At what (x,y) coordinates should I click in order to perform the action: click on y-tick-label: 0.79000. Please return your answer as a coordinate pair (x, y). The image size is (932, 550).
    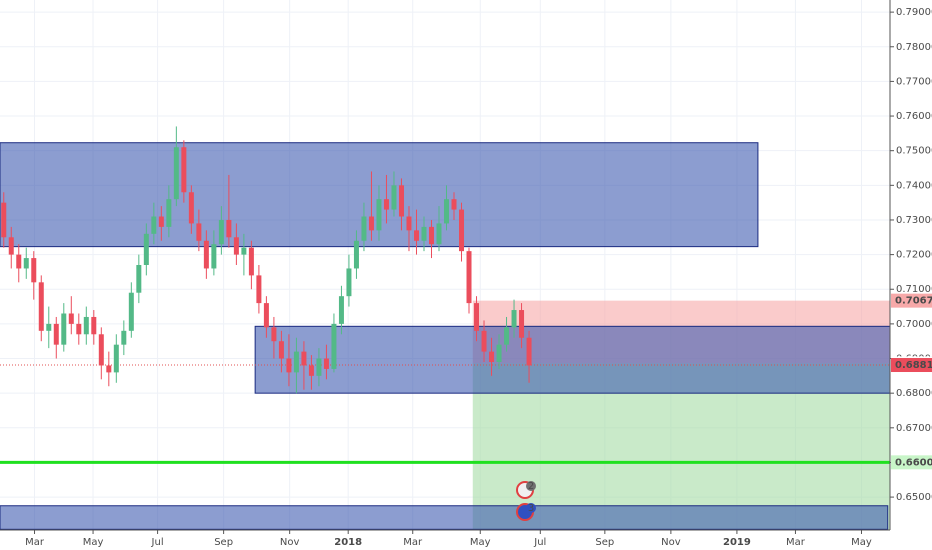
    Looking at the image, I should click on (914, 12).